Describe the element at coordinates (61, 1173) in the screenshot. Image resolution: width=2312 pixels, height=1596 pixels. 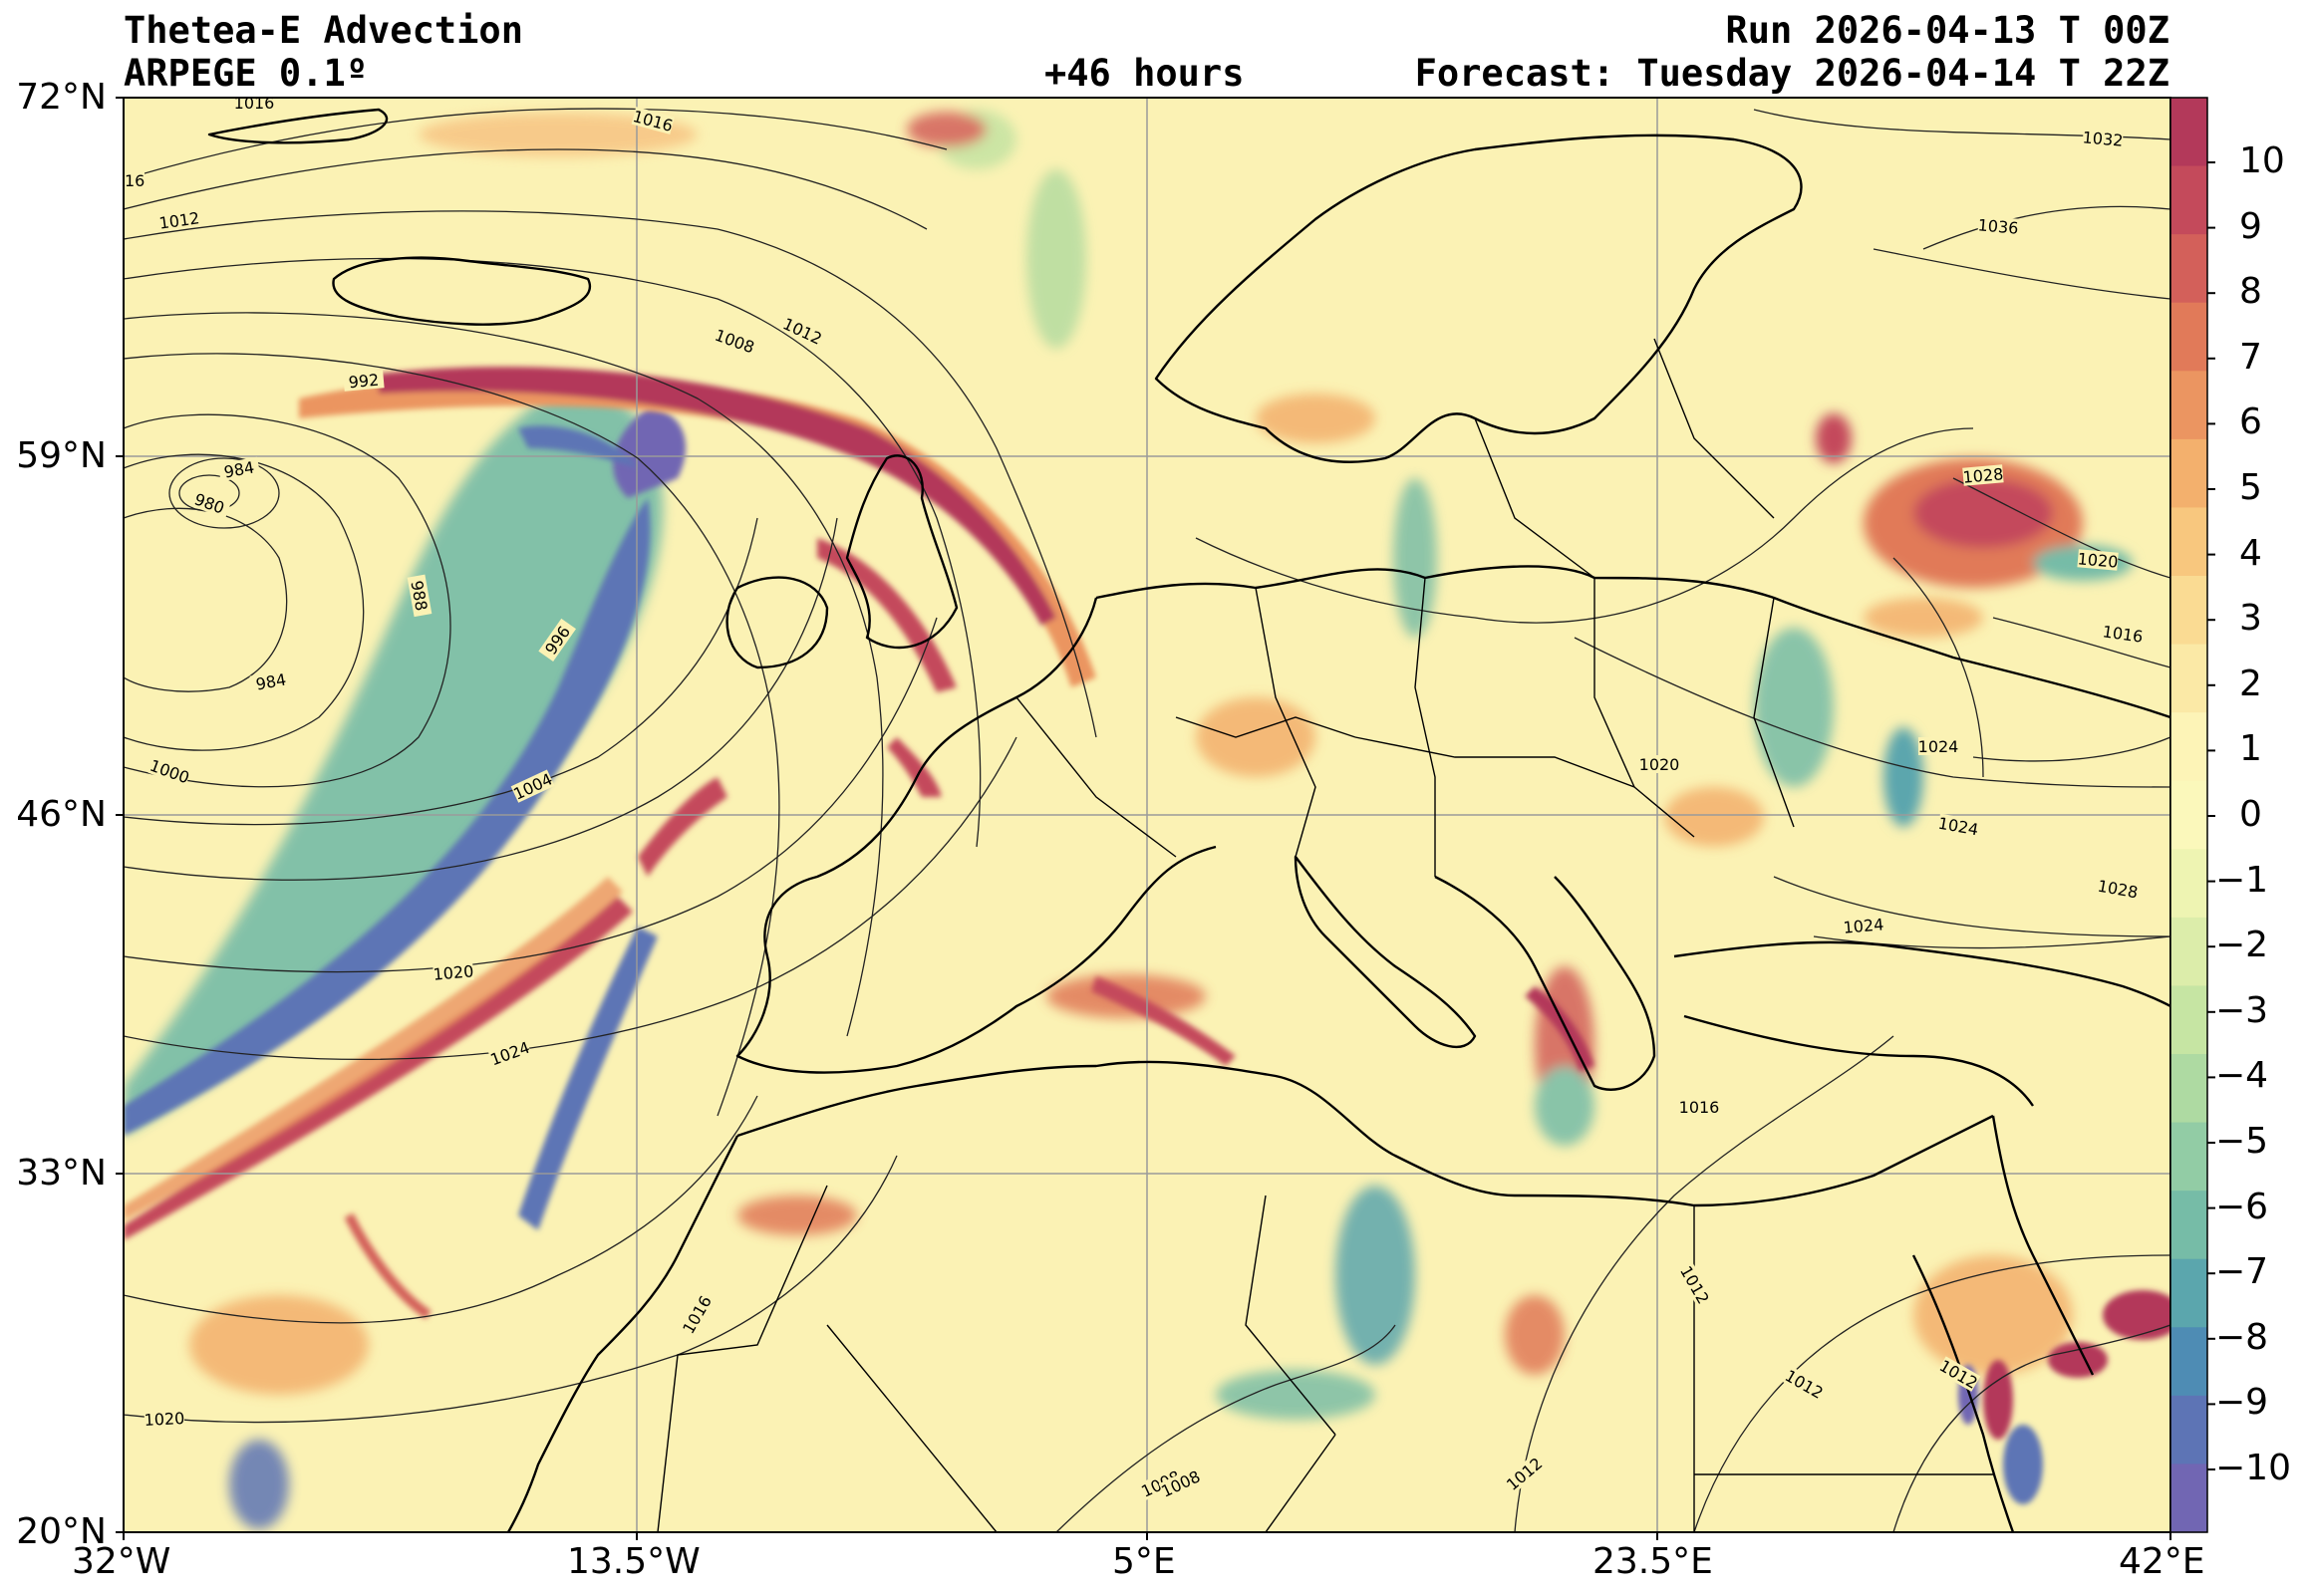
I see `lat-label-33n: 33°N` at that location.